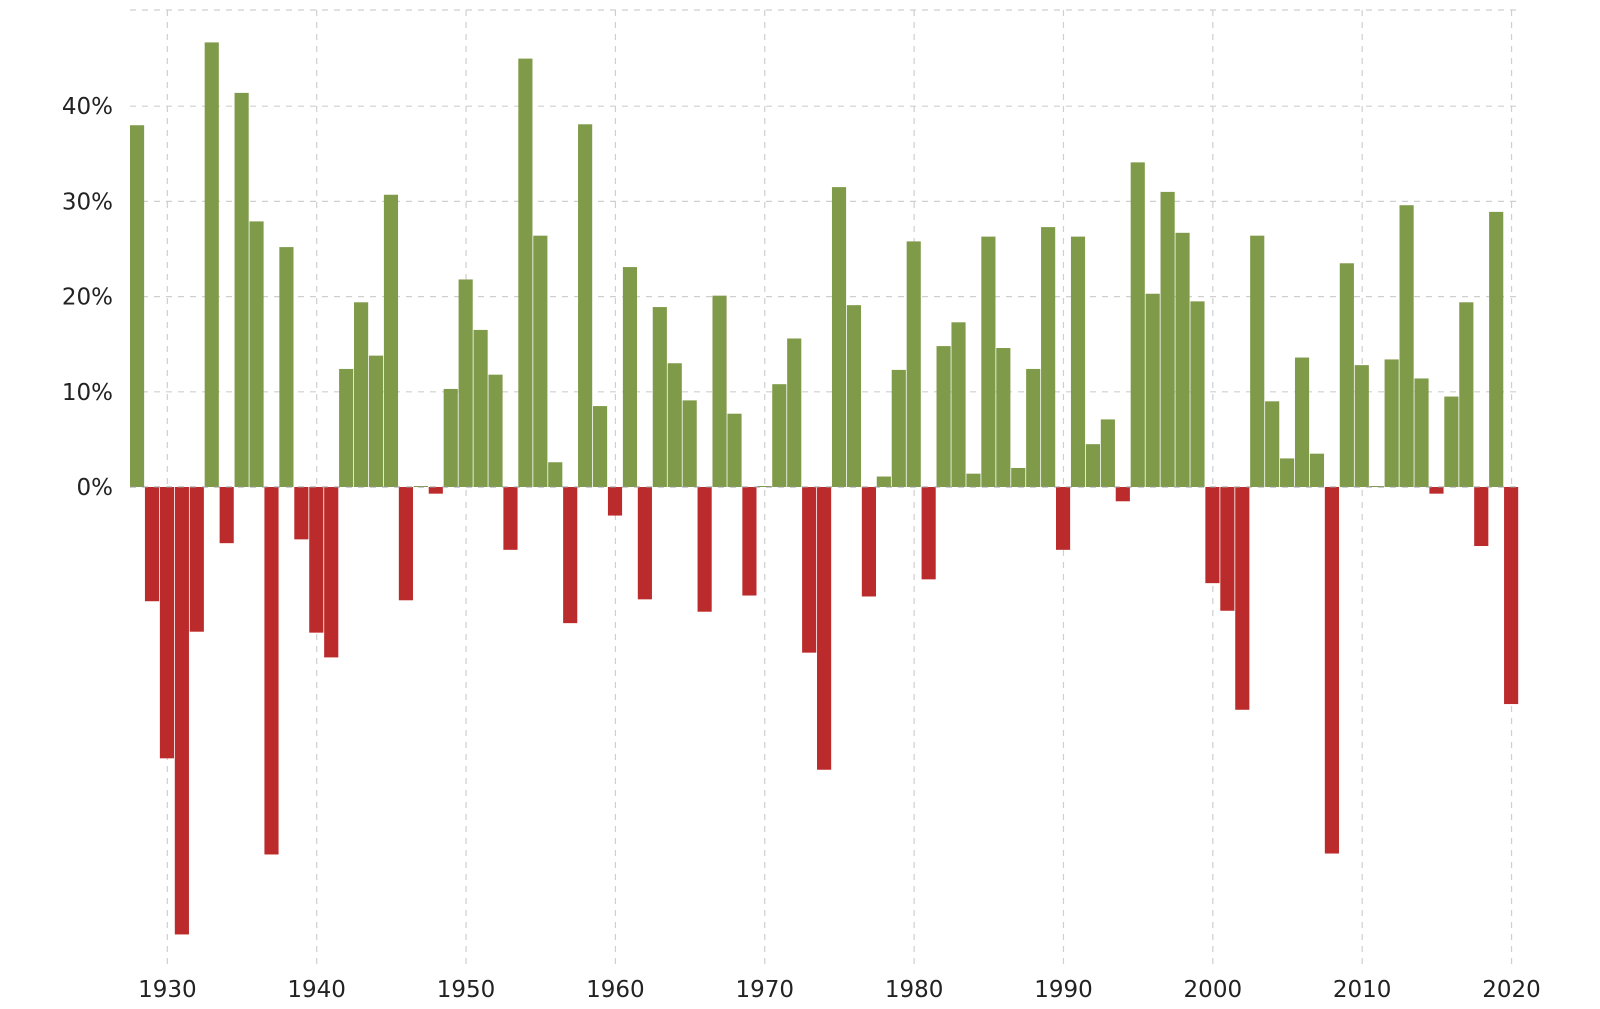  I want to click on bar-1945, so click(391, 341).